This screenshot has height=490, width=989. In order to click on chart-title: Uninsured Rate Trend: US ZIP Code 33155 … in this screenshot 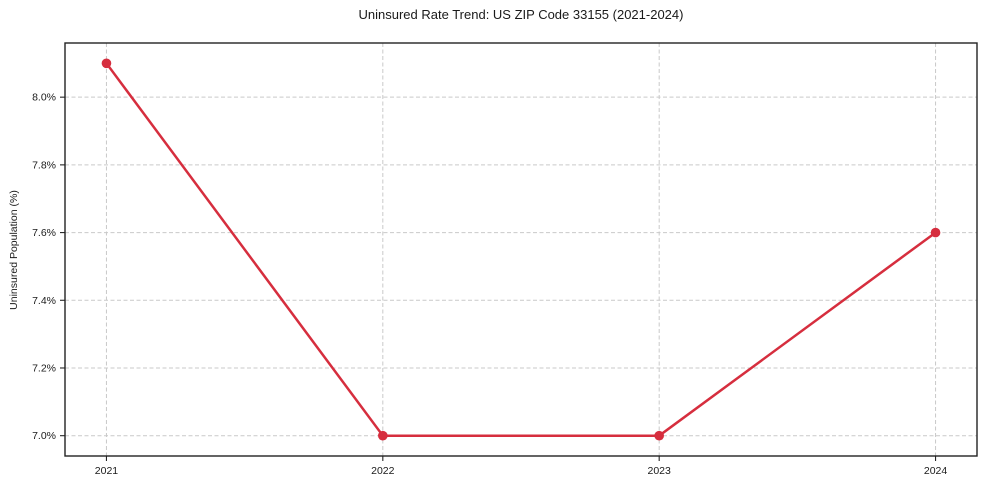, I will do `click(521, 14)`.